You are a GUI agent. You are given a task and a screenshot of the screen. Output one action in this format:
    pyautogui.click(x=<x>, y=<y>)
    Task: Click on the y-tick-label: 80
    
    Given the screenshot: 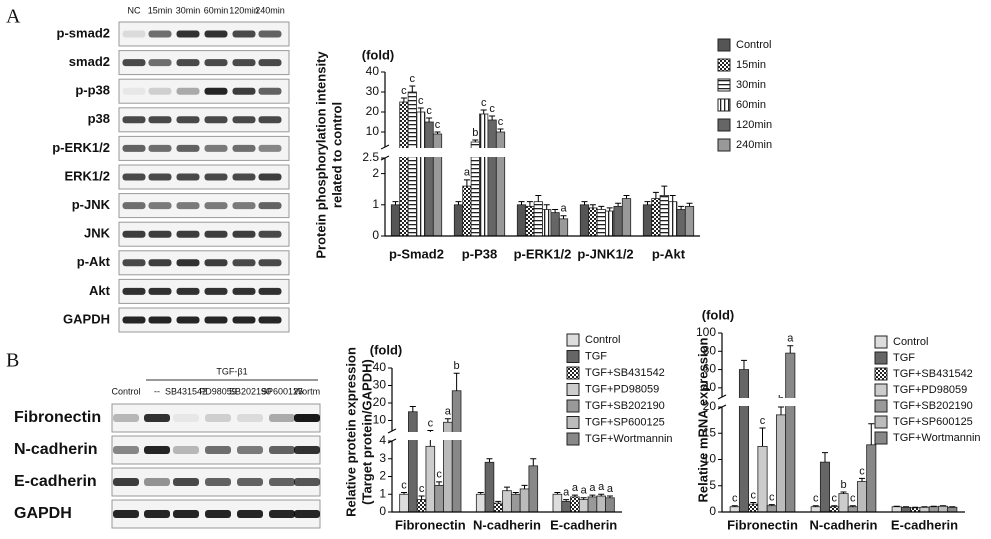 What is the action you would take?
    pyautogui.click(x=710, y=350)
    